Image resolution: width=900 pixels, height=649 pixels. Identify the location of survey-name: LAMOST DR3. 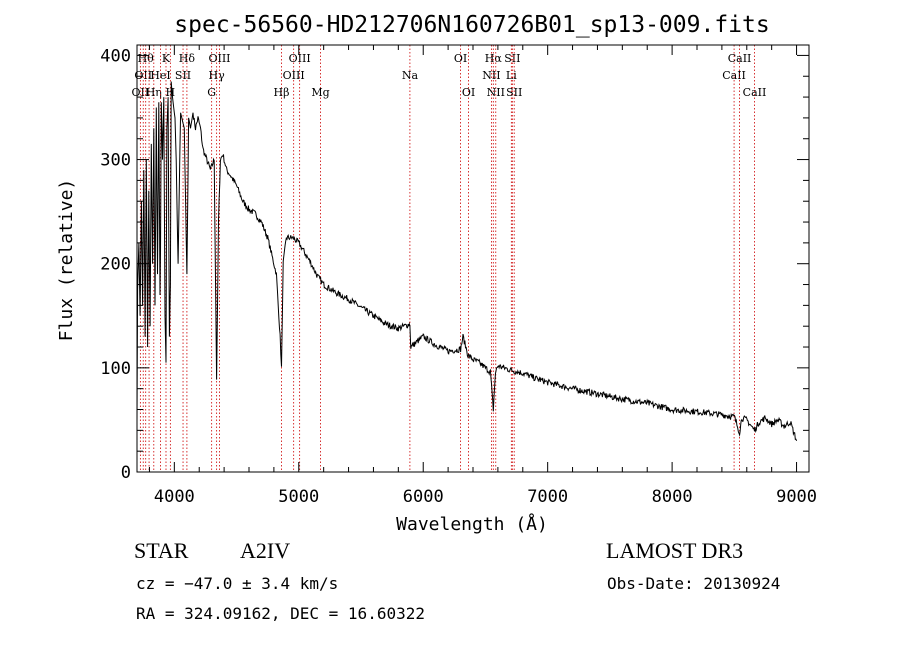
(675, 550).